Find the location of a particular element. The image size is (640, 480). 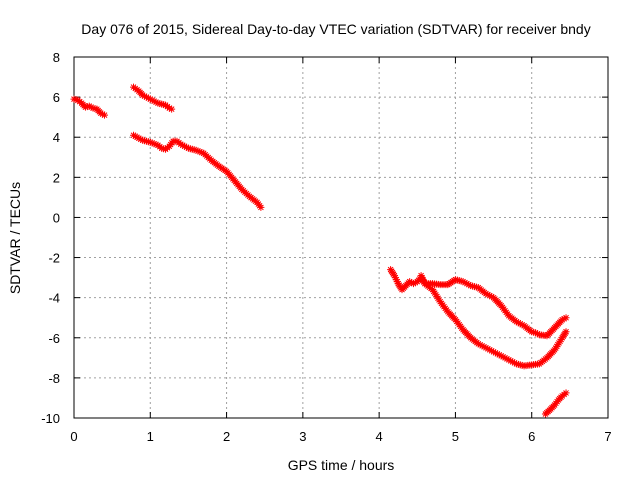

x-tick-label: 6 is located at coordinates (531, 436).